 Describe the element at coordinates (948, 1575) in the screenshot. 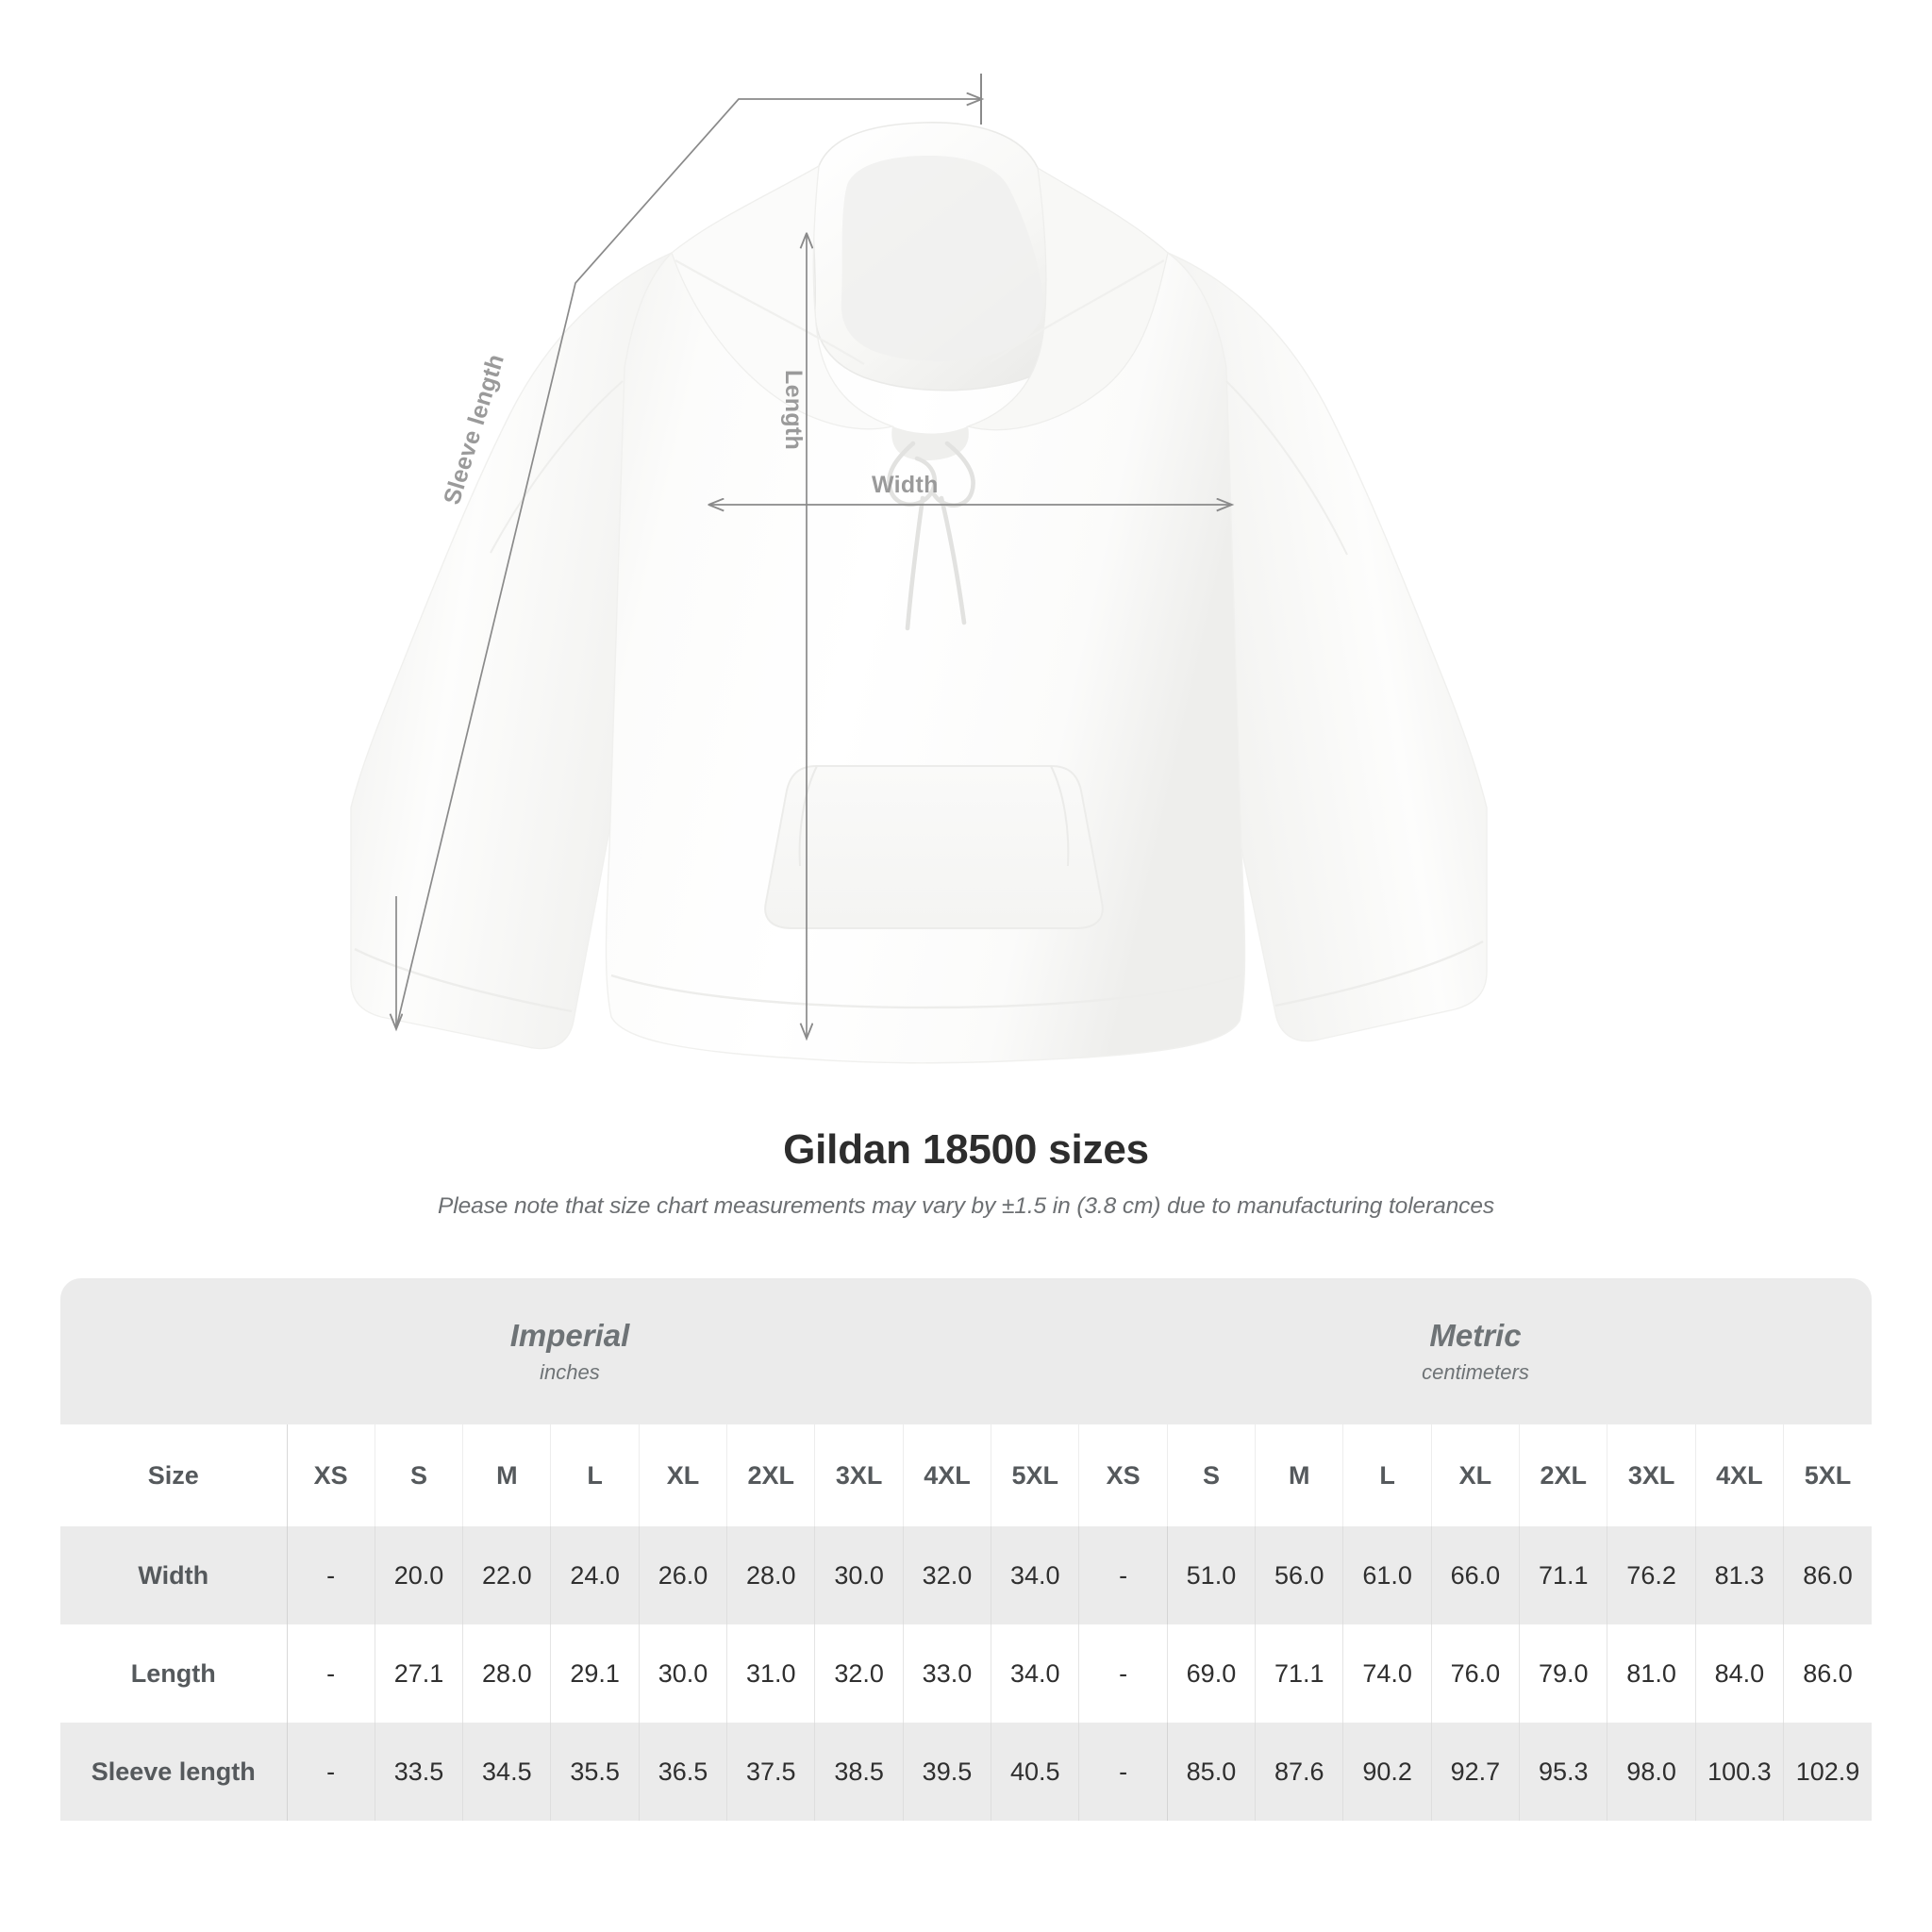

I see `cell-width-imperial-4xl: 32.0` at that location.